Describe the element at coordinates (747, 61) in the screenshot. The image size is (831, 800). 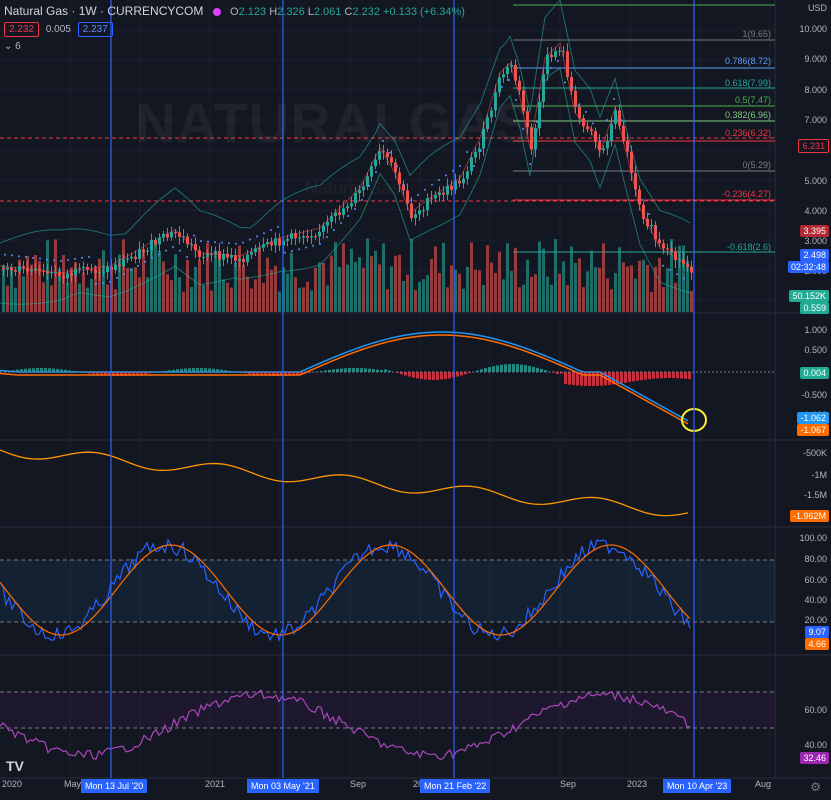
I see `fib-level-label: 0.786(8.72)` at that location.